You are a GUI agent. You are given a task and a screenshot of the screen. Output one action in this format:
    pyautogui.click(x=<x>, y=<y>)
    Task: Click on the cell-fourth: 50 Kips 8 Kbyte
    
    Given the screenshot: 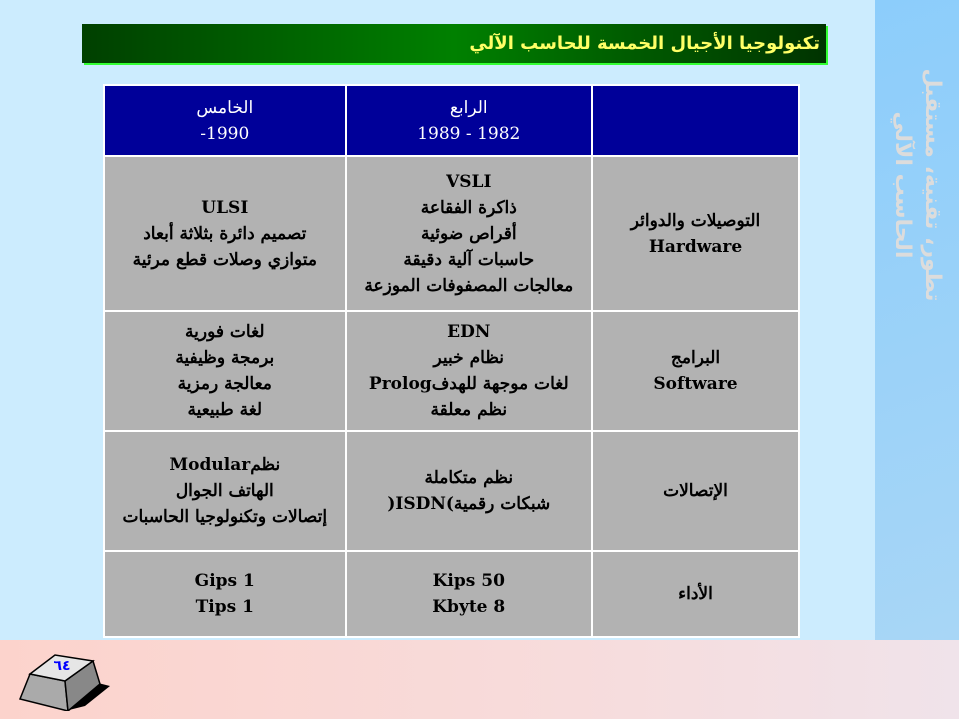 What is the action you would take?
    pyautogui.click(x=469, y=594)
    